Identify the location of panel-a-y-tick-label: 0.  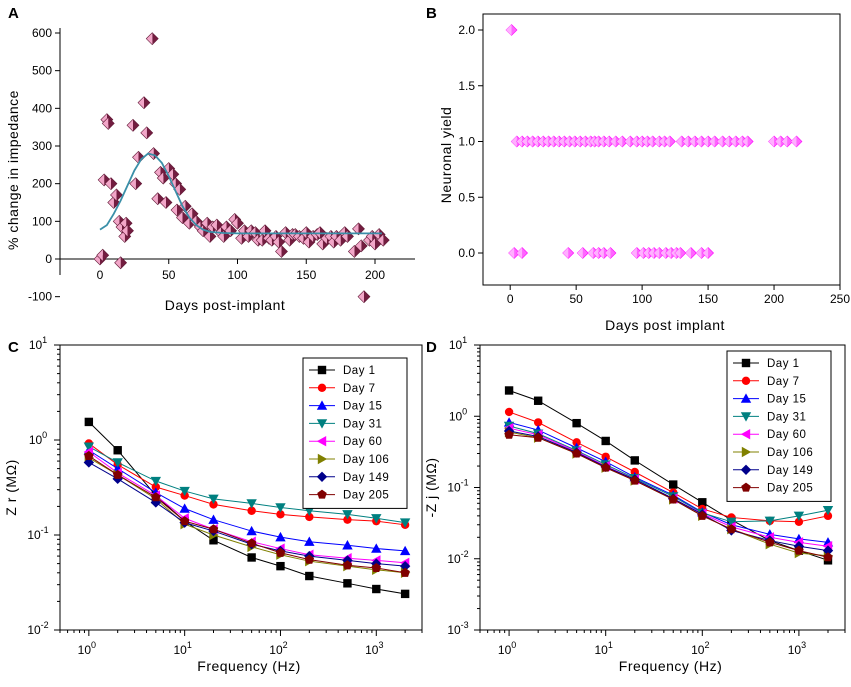
(48, 259).